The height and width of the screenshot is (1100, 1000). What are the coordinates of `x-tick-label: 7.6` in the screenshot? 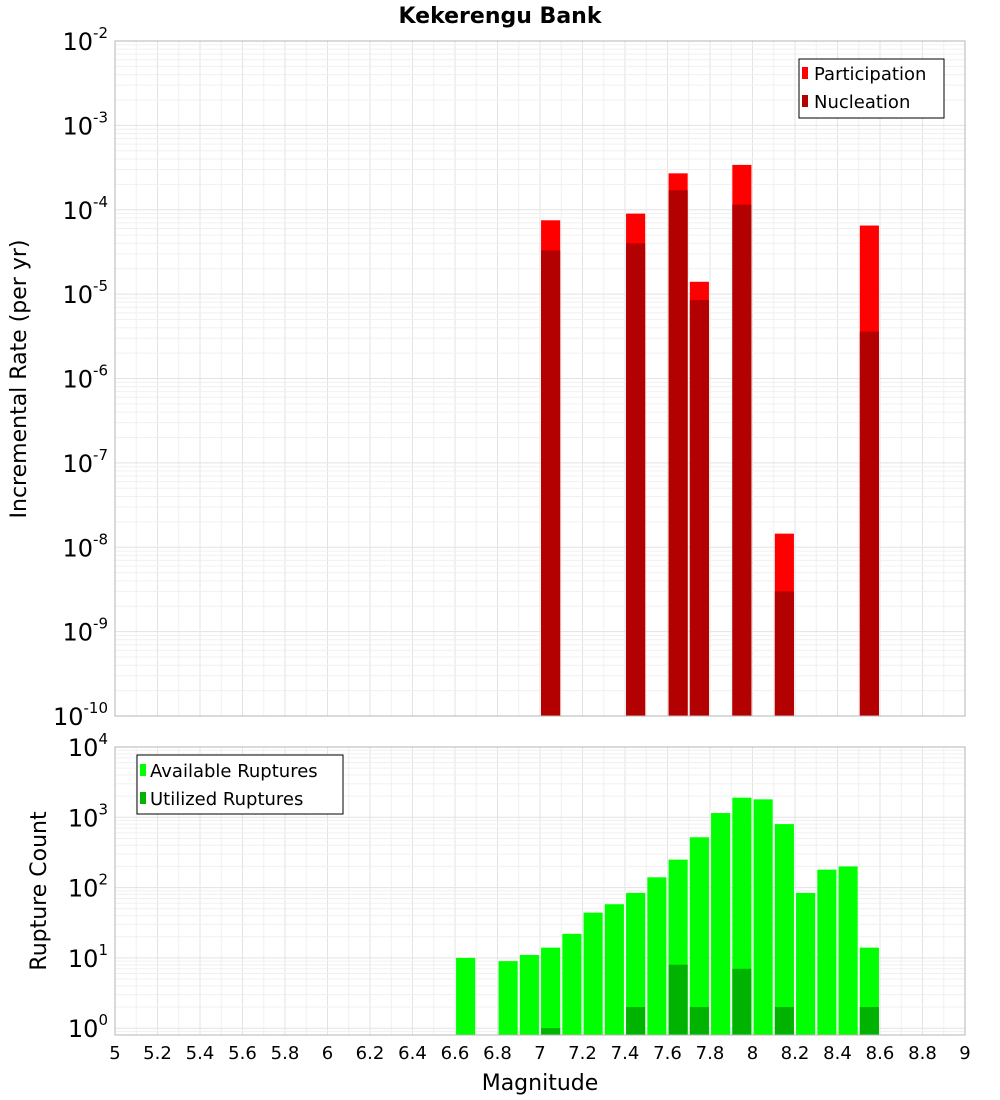 It's located at (667, 1053).